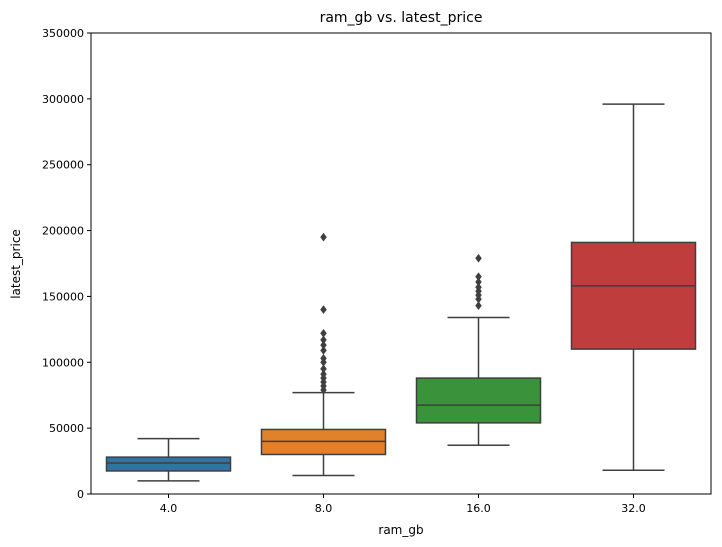 This screenshot has width=722, height=547. Describe the element at coordinates (400, 530) in the screenshot. I see `x-axis-label: ram_gb` at that location.